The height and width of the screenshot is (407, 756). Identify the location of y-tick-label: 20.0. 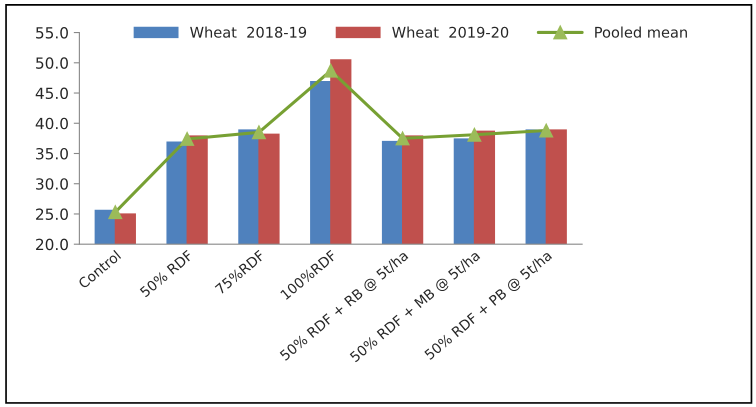
(52, 244).